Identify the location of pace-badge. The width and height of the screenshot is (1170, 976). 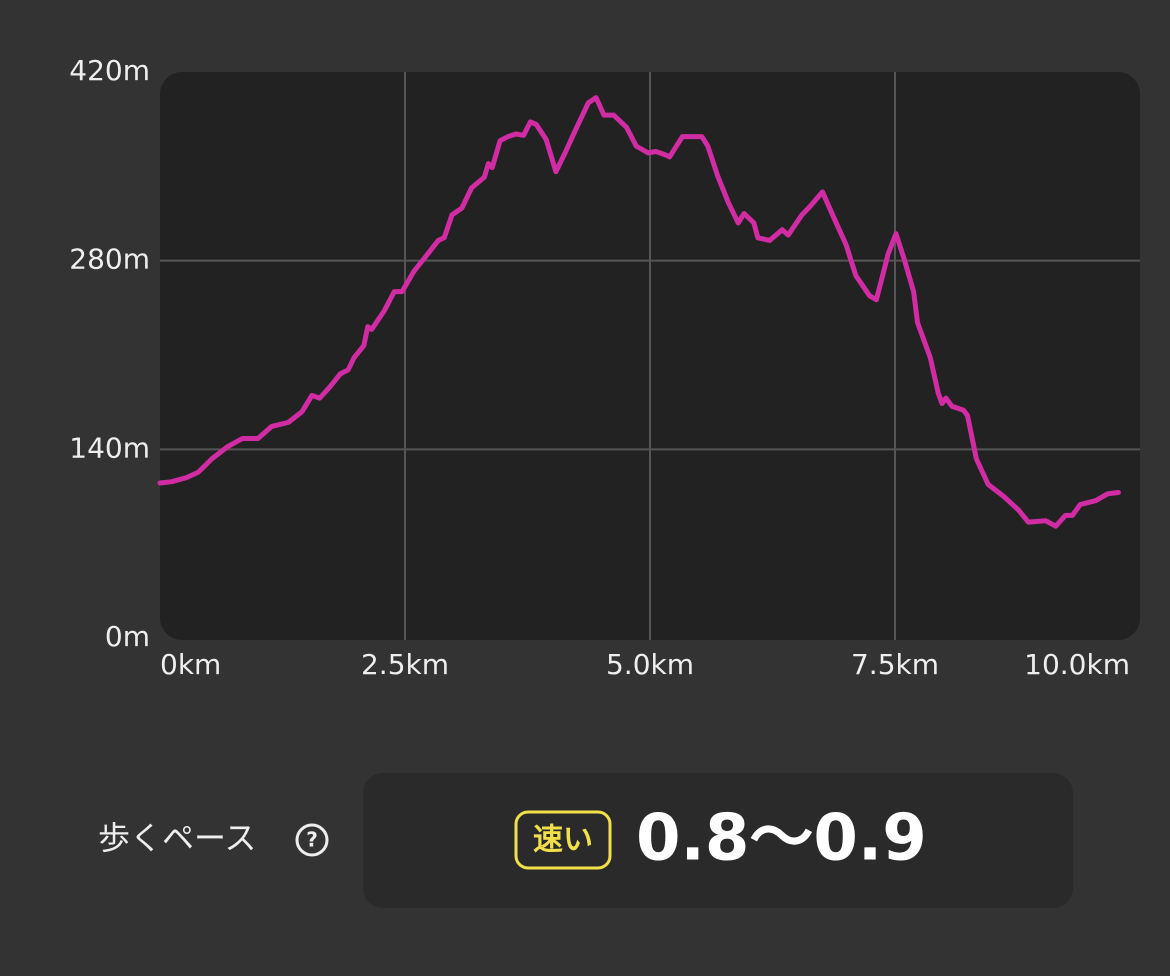
(563, 840).